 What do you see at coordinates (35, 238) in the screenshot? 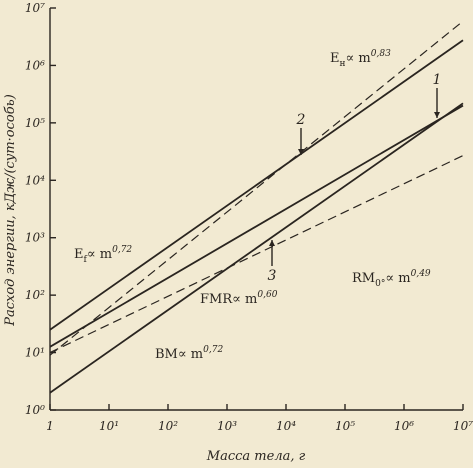
I see `y-tick-label: 10³` at bounding box center [35, 238].